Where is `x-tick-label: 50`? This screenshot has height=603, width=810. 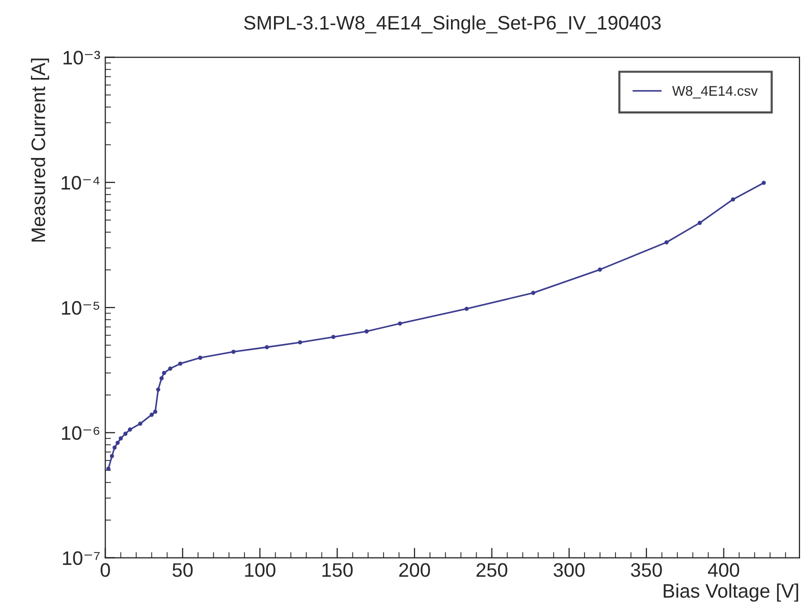
x-tick-label: 50 is located at coordinates (182, 570).